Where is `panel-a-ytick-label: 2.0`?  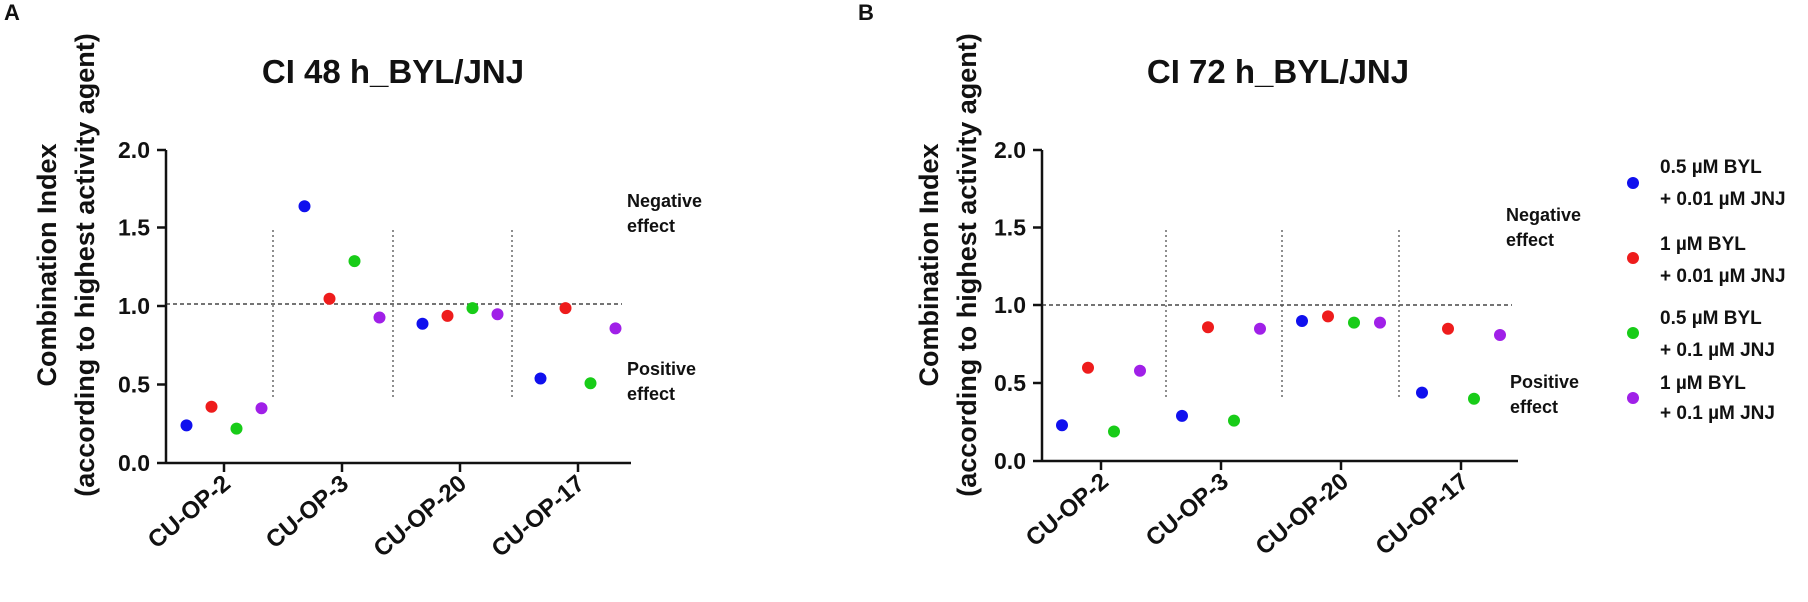
panel-a-ytick-label: 2.0 is located at coordinates (134, 150).